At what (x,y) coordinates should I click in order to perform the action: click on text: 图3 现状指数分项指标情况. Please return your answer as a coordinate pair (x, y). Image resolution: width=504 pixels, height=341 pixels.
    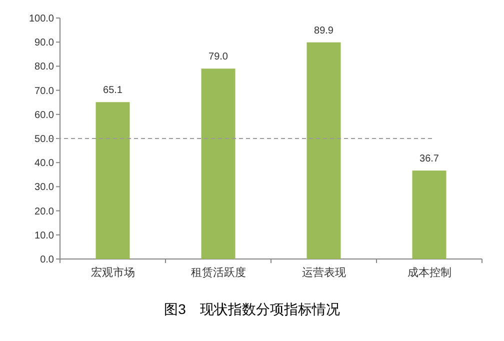
    Looking at the image, I should click on (252, 309).